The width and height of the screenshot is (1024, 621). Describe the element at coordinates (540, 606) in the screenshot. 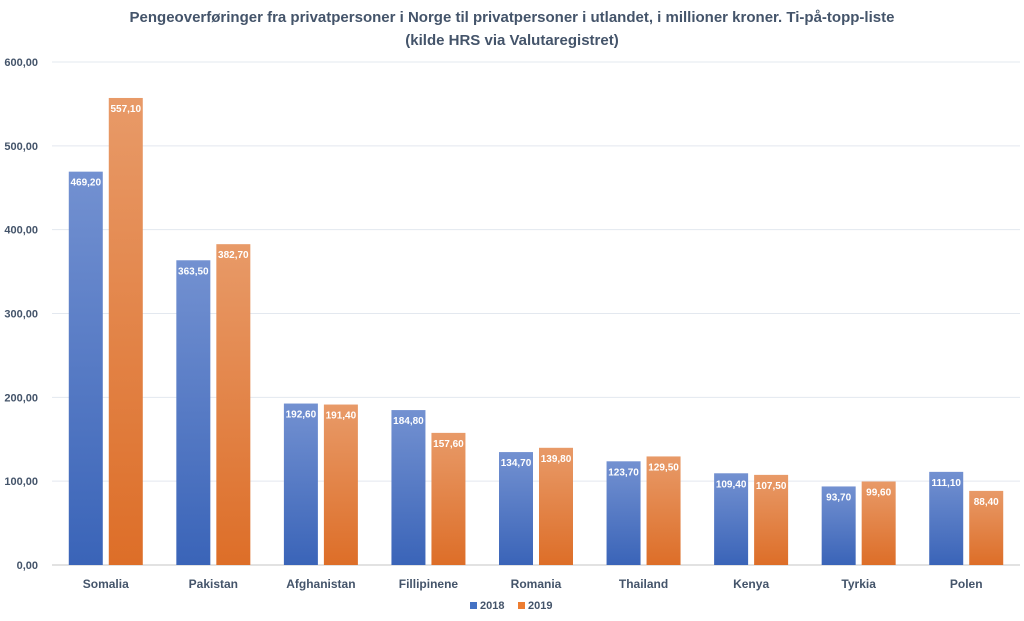

I see `legend-label: 2019` at that location.